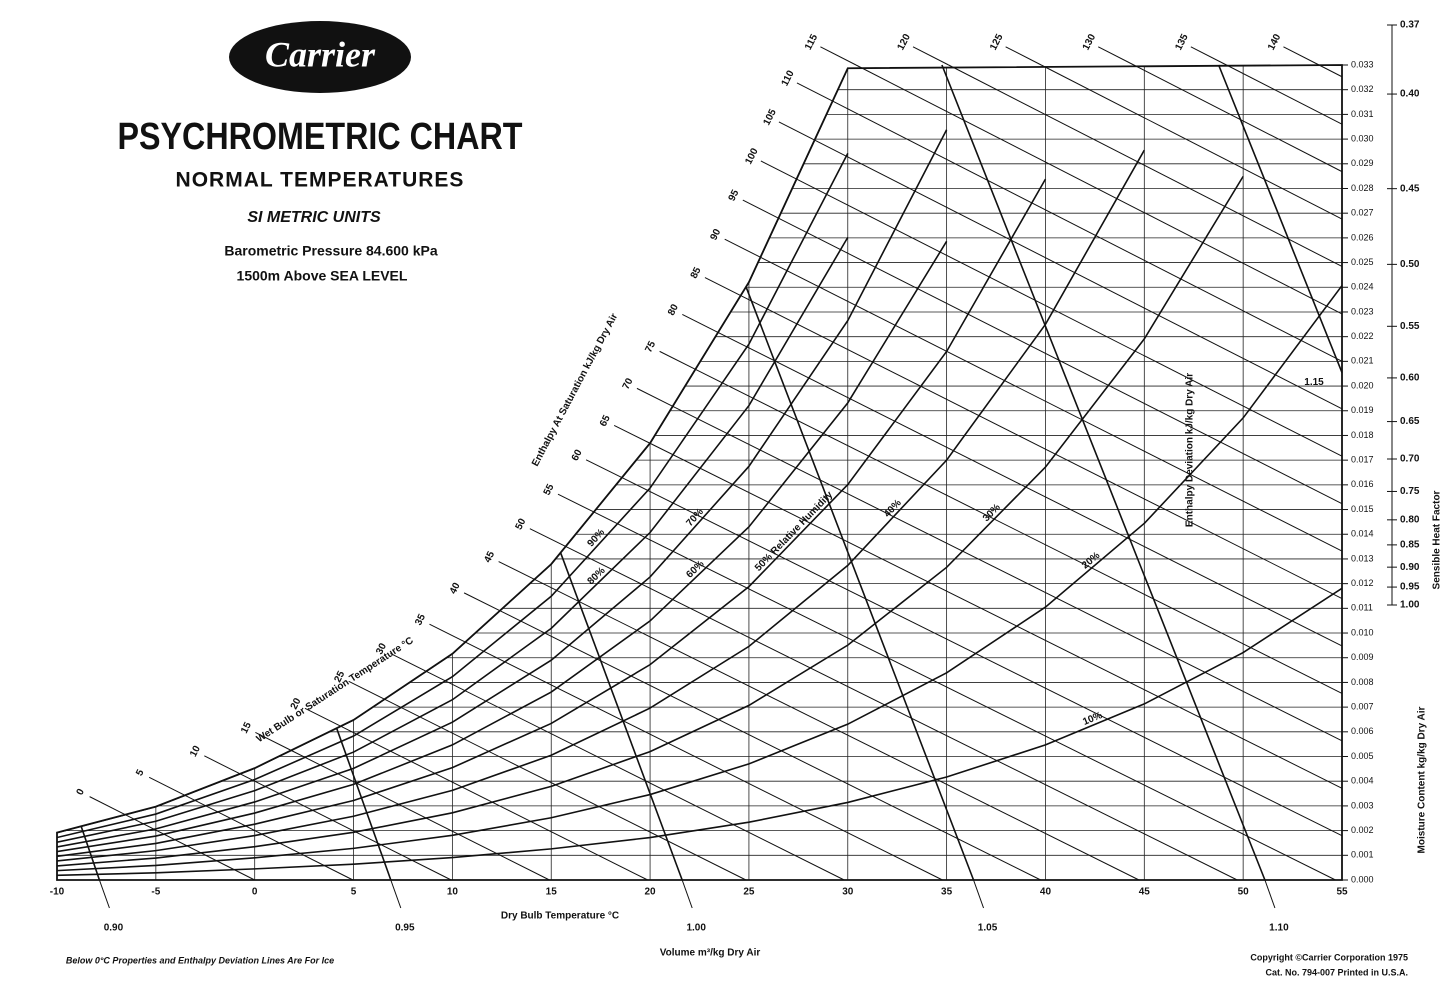 This screenshot has width=1455, height=1007. I want to click on y-tick-label: 0.027, so click(1362, 213).